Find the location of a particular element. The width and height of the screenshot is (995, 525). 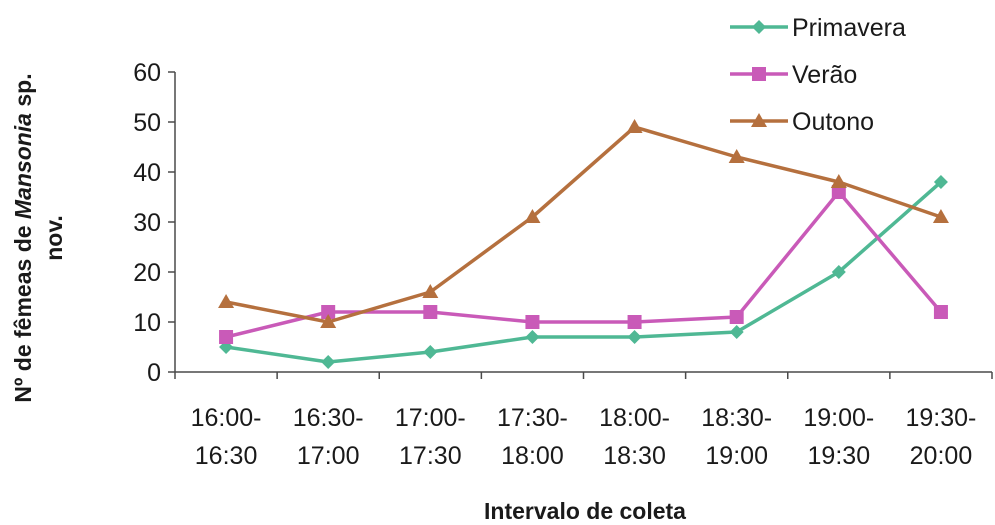

x-tick-label-line: 18:30 is located at coordinates (634, 456).